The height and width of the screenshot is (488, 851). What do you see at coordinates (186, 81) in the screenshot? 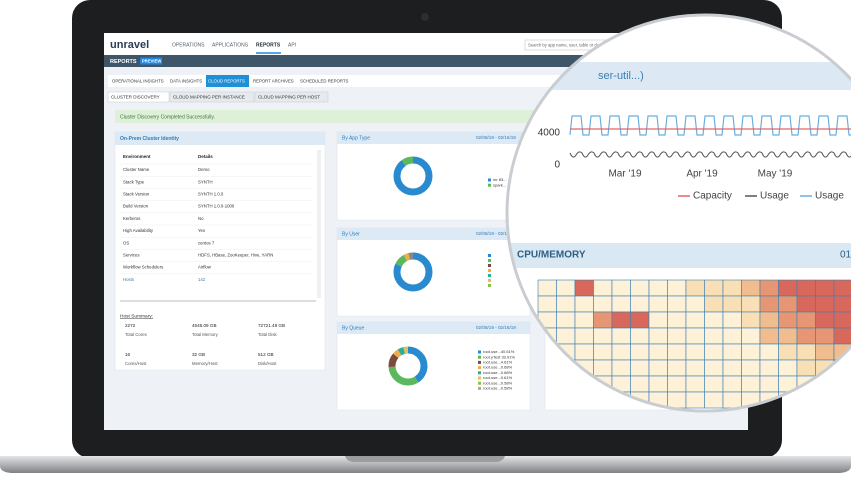
I see `tab: DATA INSIGHTS` at bounding box center [186, 81].